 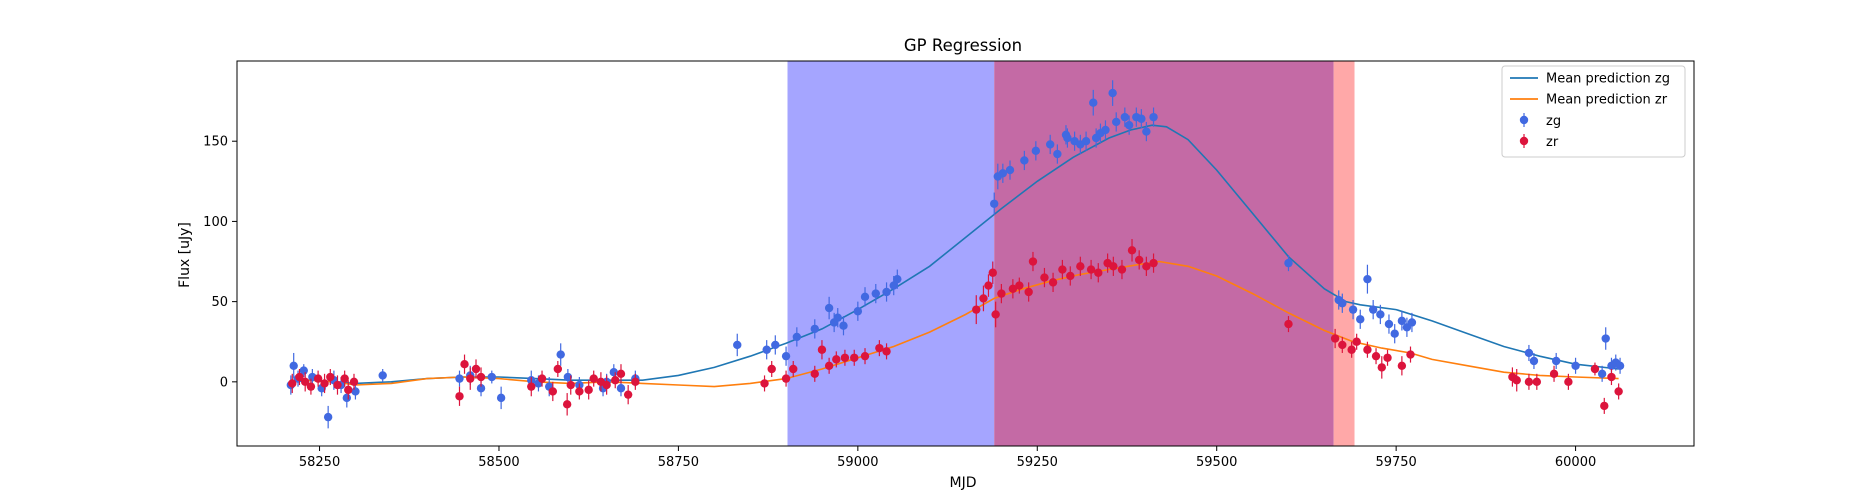 I want to click on x-tick-label: 59000, so click(x=857, y=462).